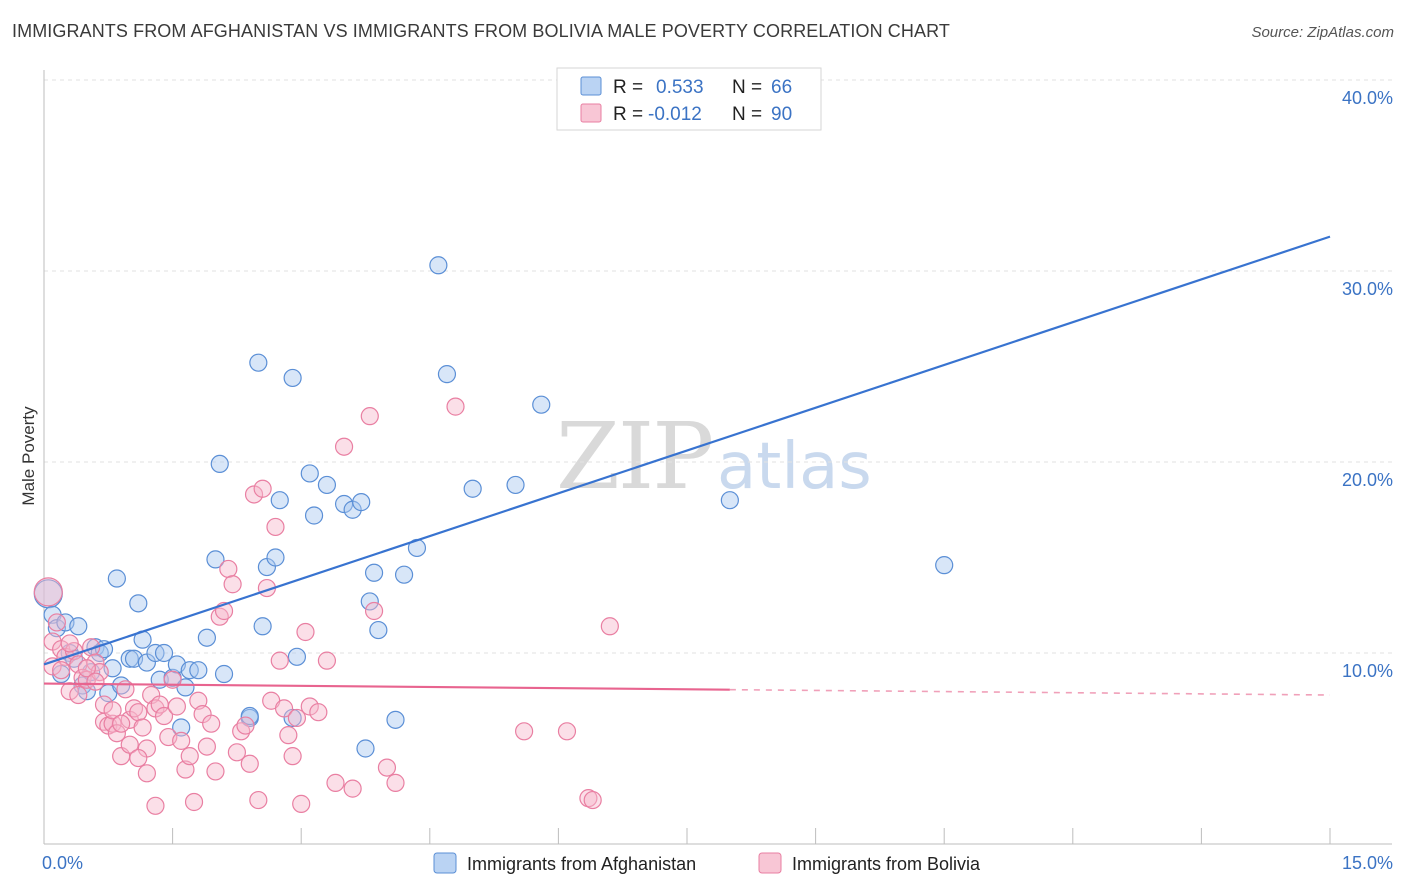 The height and width of the screenshot is (892, 1406). What do you see at coordinates (781, 114) in the screenshot?
I see `legend-n-value-bolivia: 90` at bounding box center [781, 114].